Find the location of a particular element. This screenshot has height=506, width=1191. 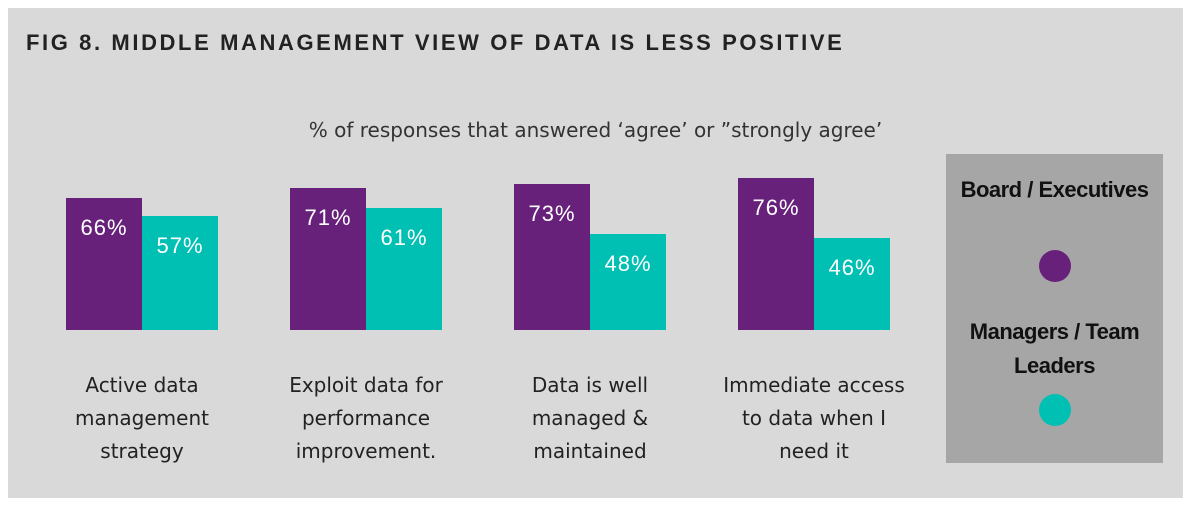

legend-label: Board / Executives is located at coordinates (1054, 189).